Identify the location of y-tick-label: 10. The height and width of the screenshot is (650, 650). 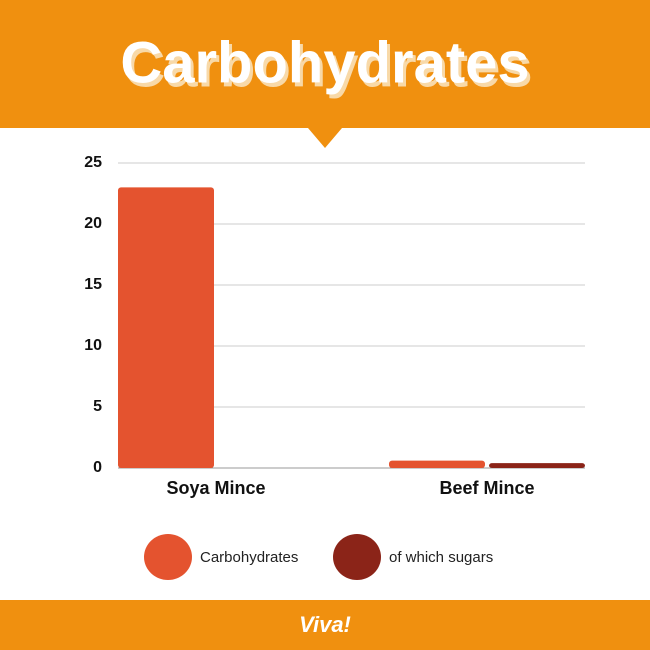
(93, 345).